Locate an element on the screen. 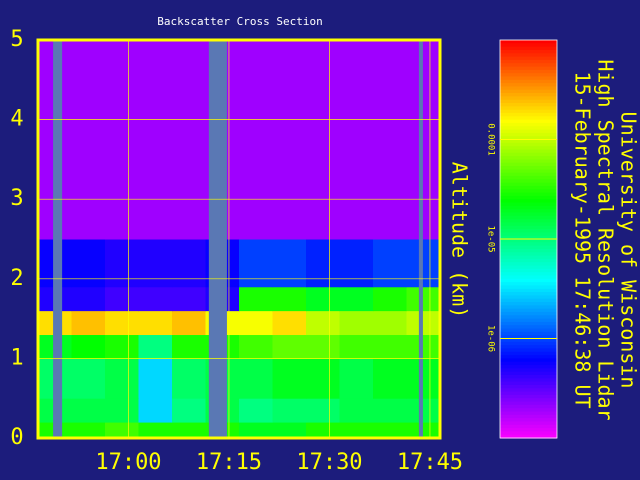 The width and height of the screenshot is (640, 480). colorbar-tick-label: 0.0001 is located at coordinates (491, 139).